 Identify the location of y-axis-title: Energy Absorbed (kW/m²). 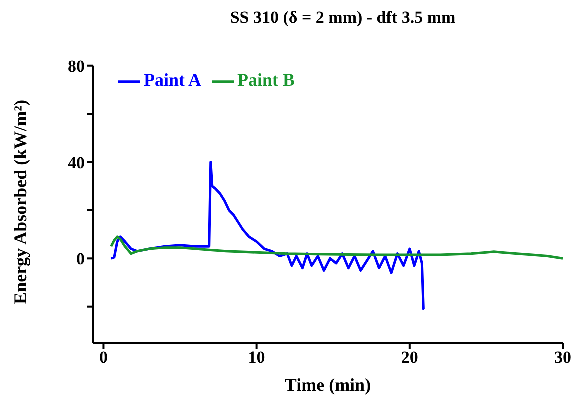
(20, 202).